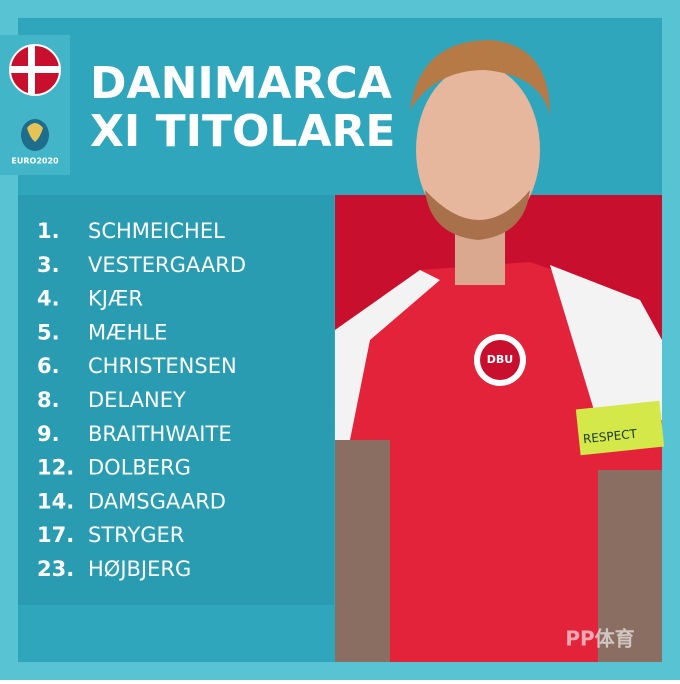 The height and width of the screenshot is (684, 680). Describe the element at coordinates (160, 434) in the screenshot. I see `player-name: BRAITHWAITE` at that location.